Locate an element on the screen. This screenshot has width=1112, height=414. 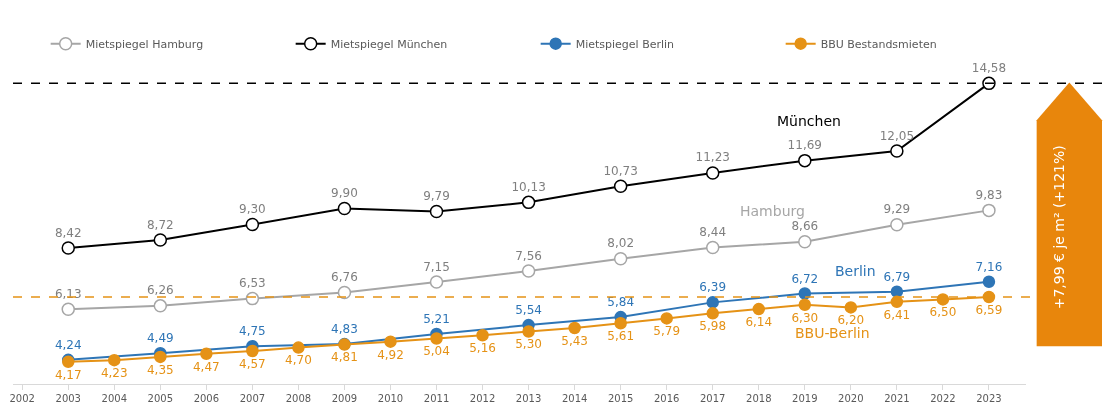
data-label: 6,30 is located at coordinates (805, 317).